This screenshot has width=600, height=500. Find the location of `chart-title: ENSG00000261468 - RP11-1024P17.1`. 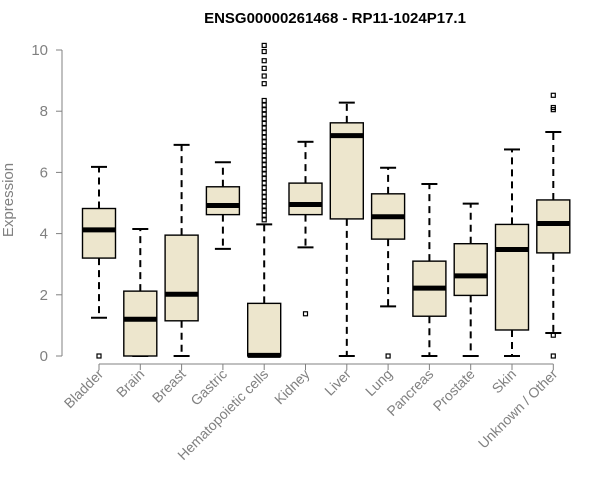

chart-title: ENSG00000261468 - RP11-1024P17.1 is located at coordinates (335, 18).